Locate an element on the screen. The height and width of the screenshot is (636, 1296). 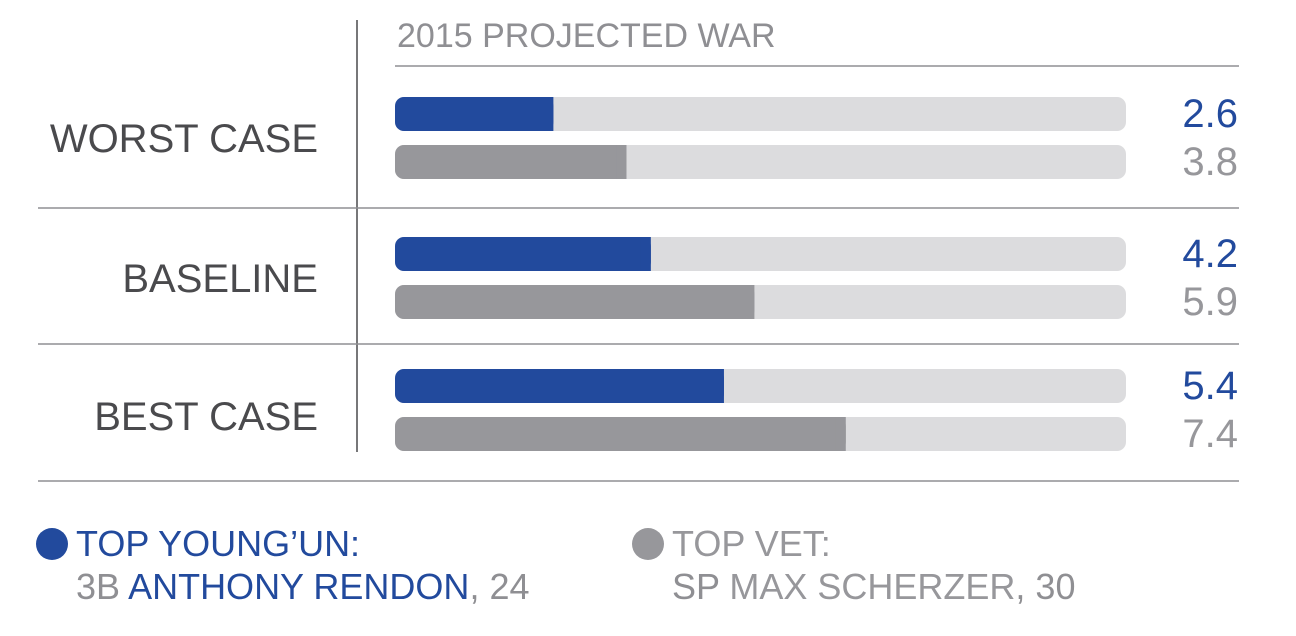
chart-title: 2015 PROJECTED WAR is located at coordinates (586, 36).